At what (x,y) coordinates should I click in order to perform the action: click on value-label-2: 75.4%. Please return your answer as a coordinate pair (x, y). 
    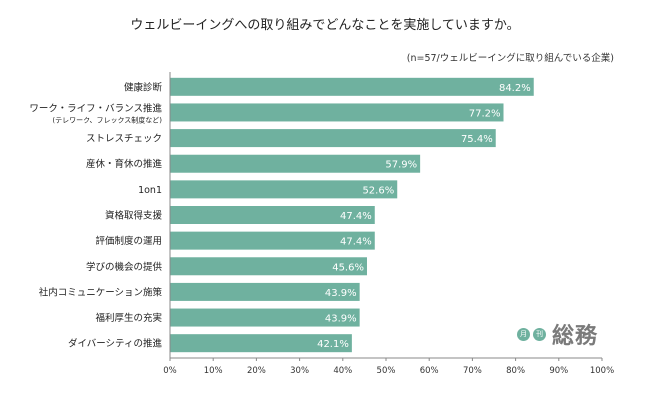
    Looking at the image, I should click on (477, 139).